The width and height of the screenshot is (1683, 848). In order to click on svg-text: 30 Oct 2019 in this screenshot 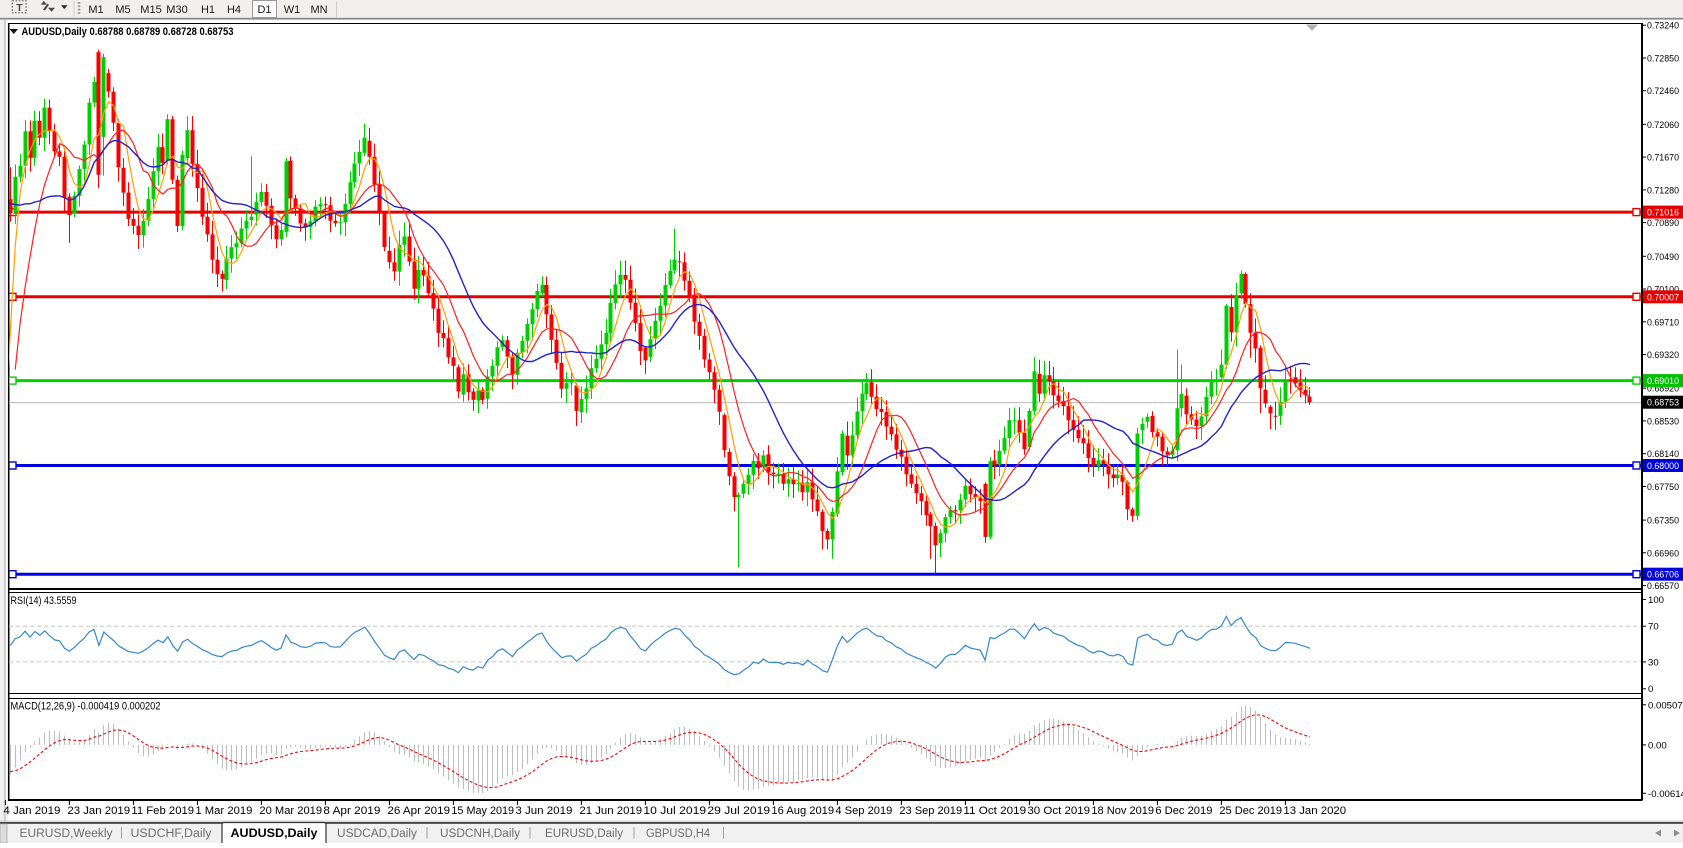, I will do `click(1058, 811)`.